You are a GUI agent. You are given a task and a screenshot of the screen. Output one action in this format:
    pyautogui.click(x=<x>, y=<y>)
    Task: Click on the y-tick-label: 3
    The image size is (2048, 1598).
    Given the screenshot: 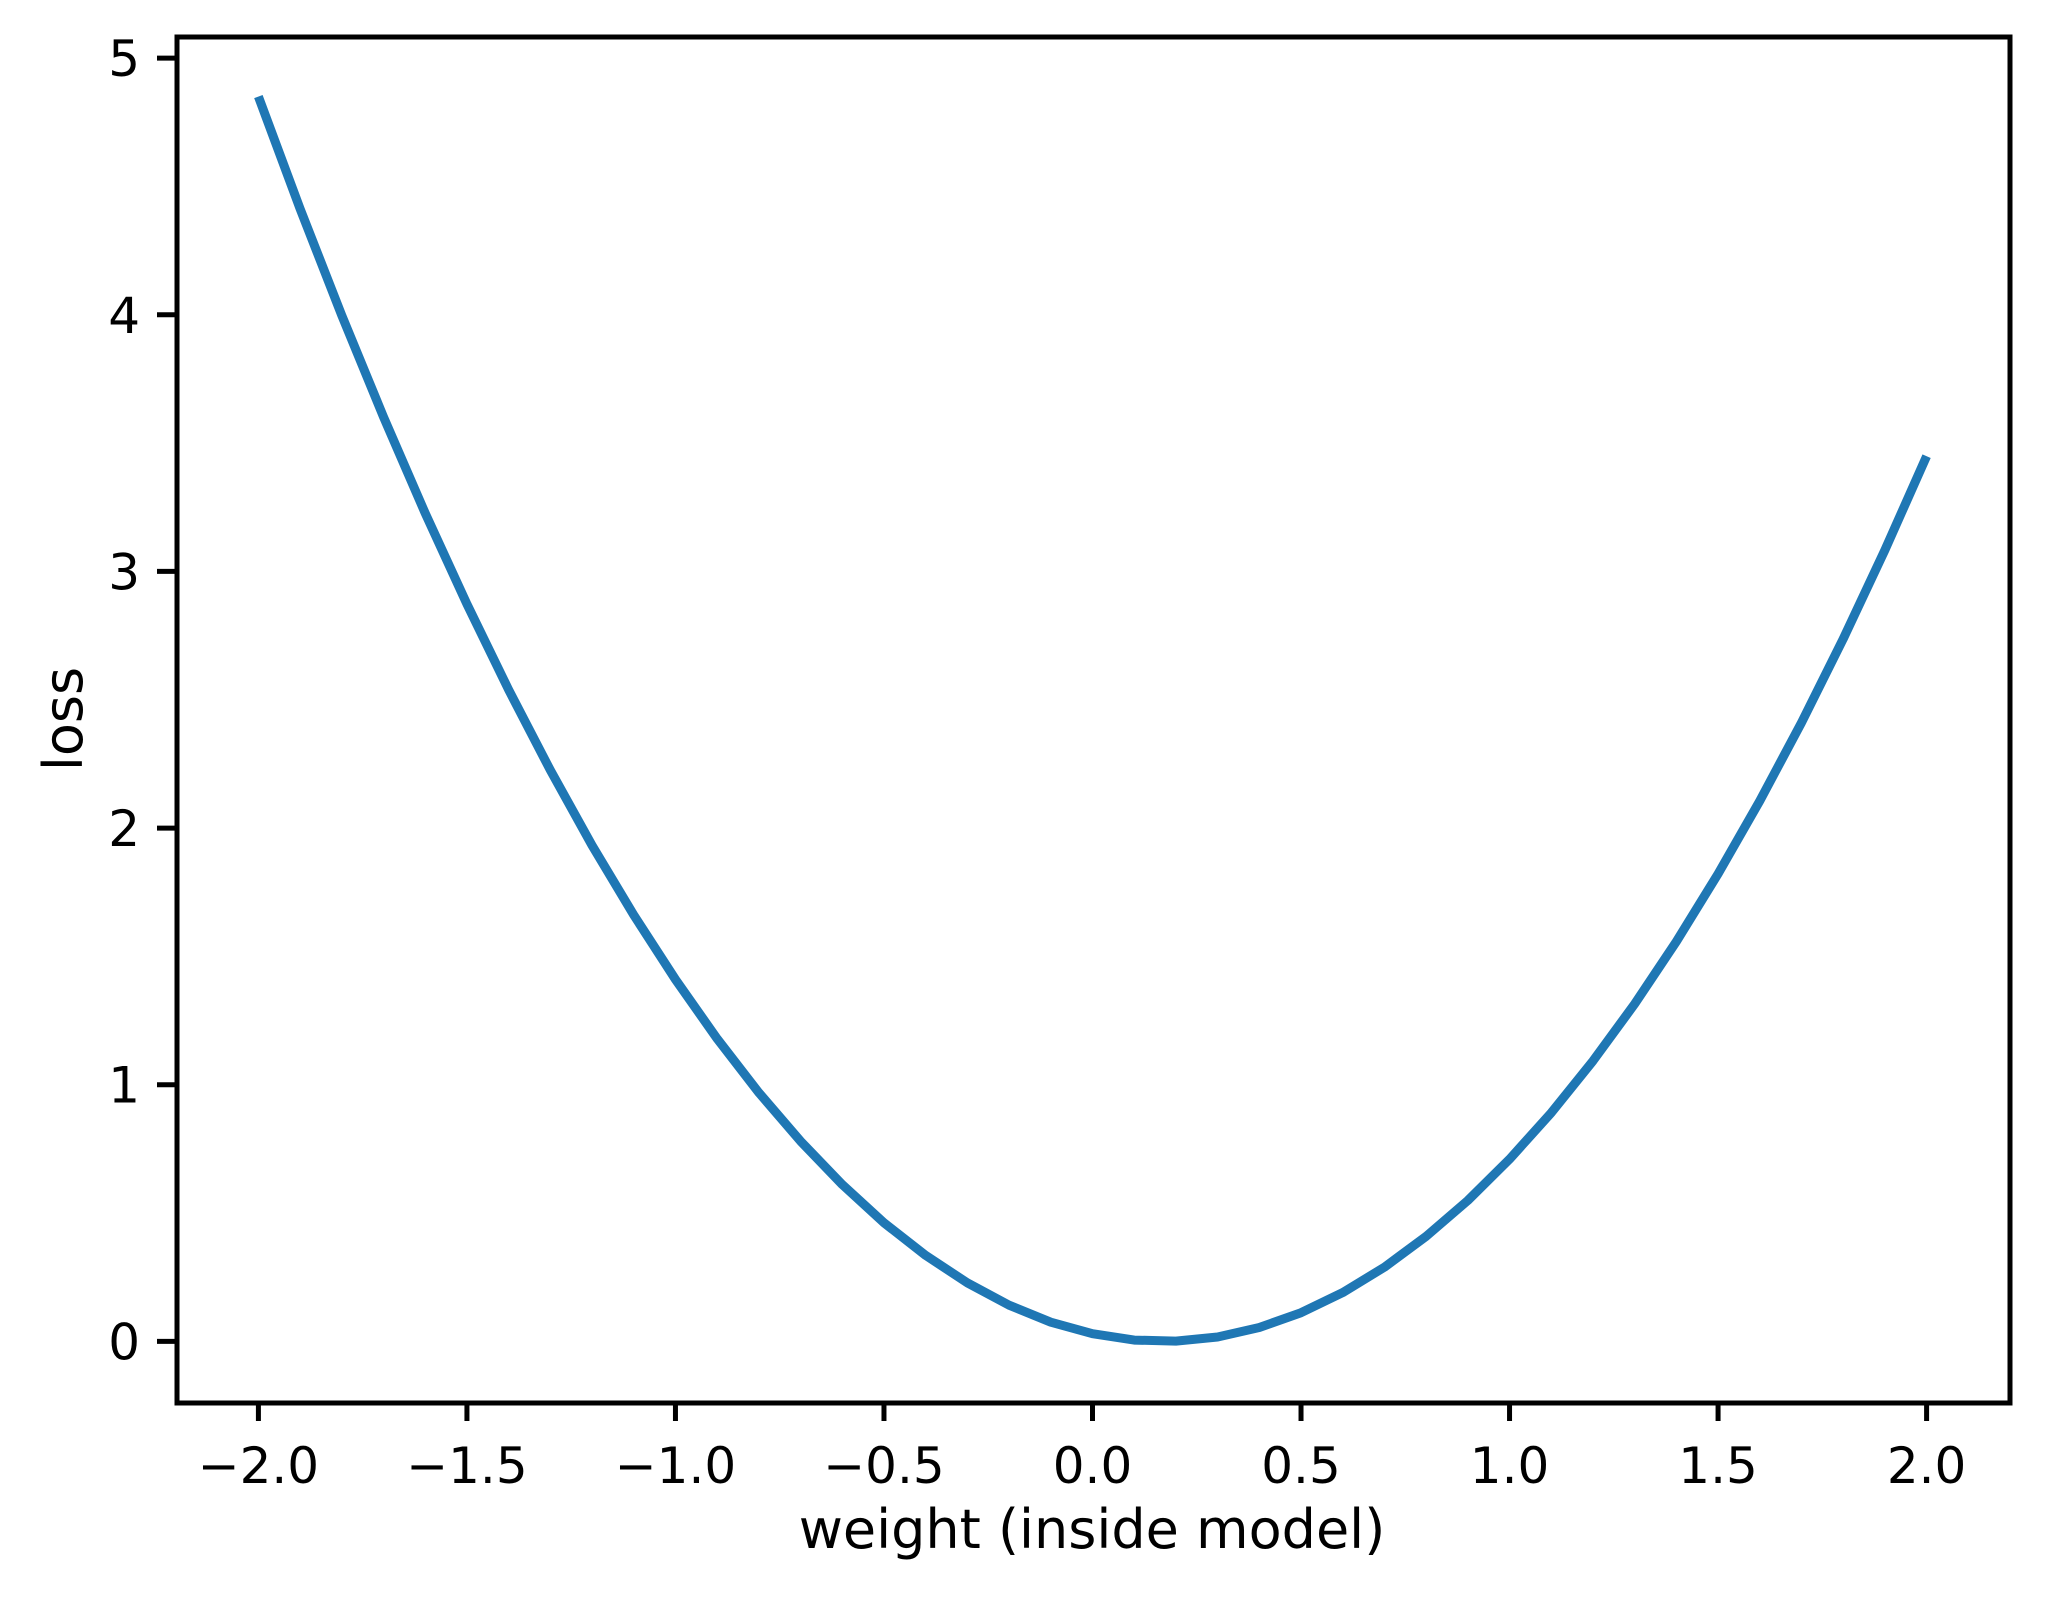 What is the action you would take?
    pyautogui.click(x=124, y=572)
    